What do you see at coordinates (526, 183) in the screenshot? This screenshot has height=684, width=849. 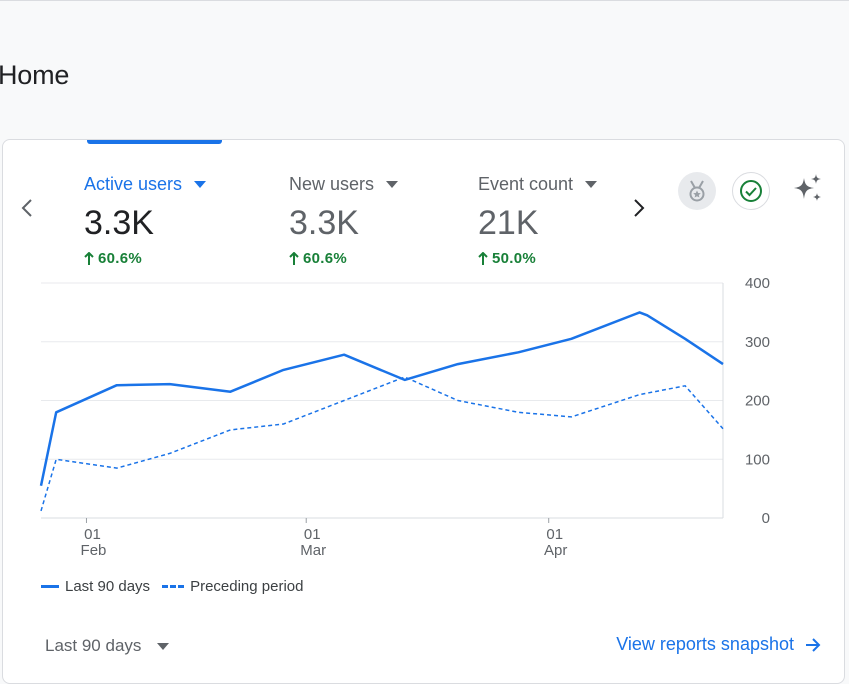 I see `metric-label-text: Event count` at bounding box center [526, 183].